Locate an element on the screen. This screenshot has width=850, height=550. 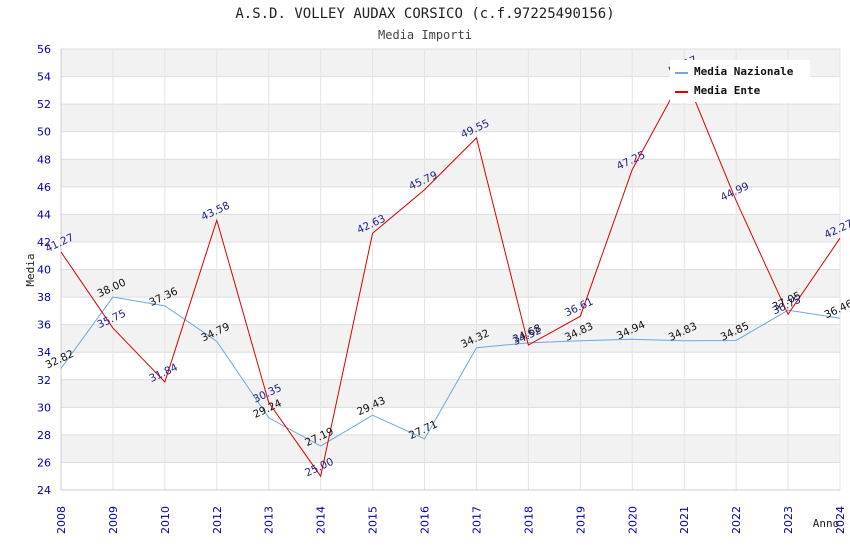
y-tick-label: 56 is located at coordinates (44, 49).